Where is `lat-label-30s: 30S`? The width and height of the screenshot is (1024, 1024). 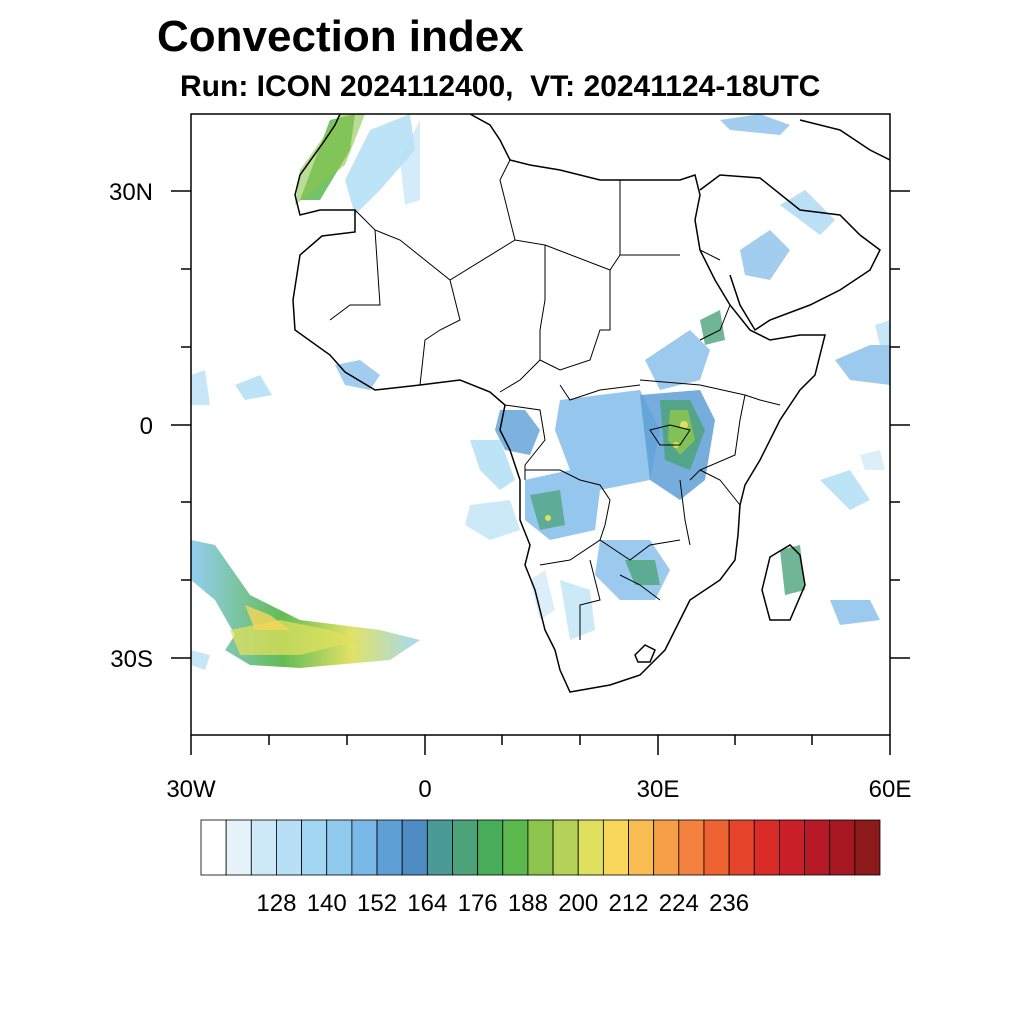 lat-label-30s: 30S is located at coordinates (131, 659).